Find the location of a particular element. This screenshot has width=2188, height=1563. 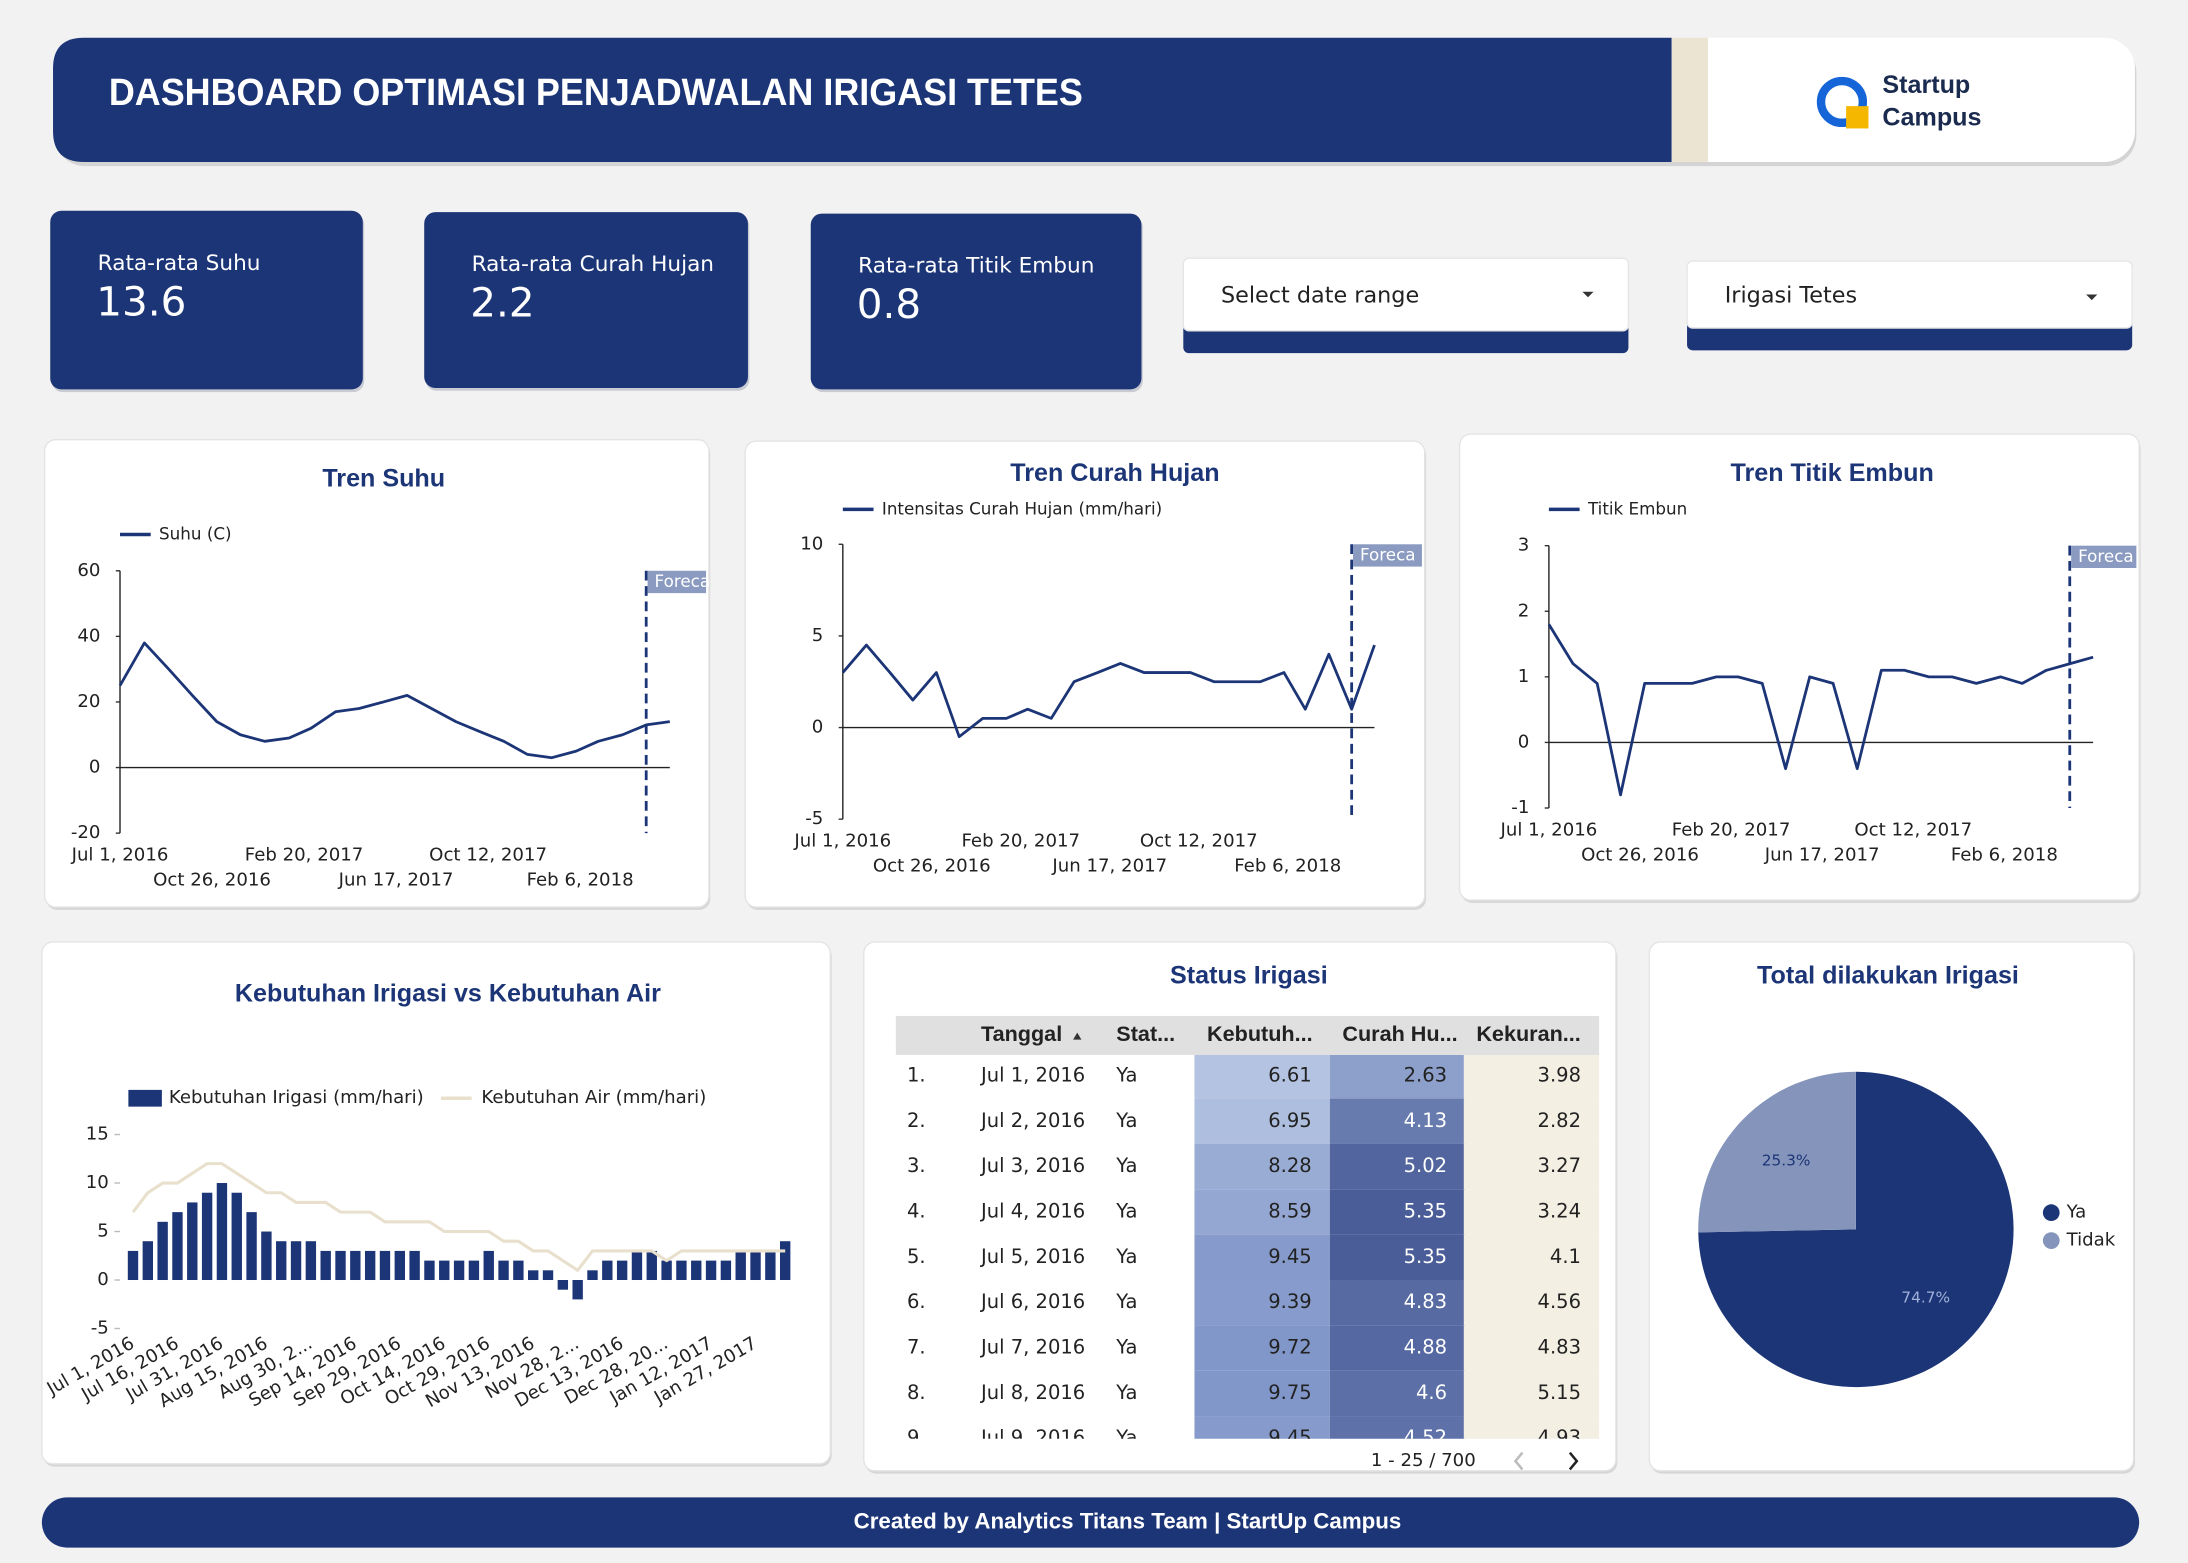

x-tick-label: Feb 6, 2018 is located at coordinates (1287, 866).